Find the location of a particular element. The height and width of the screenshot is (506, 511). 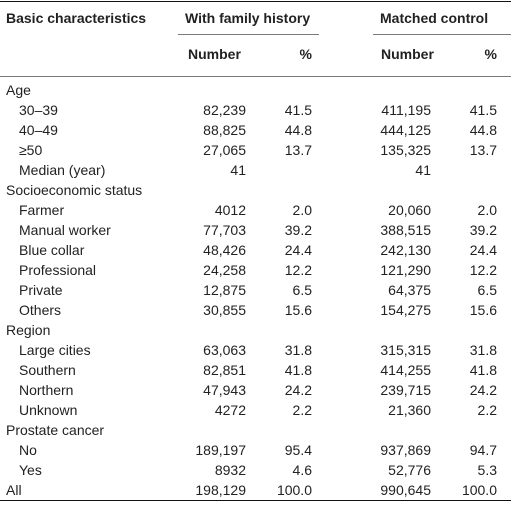

cell-num2: 411,195 is located at coordinates (406, 110).